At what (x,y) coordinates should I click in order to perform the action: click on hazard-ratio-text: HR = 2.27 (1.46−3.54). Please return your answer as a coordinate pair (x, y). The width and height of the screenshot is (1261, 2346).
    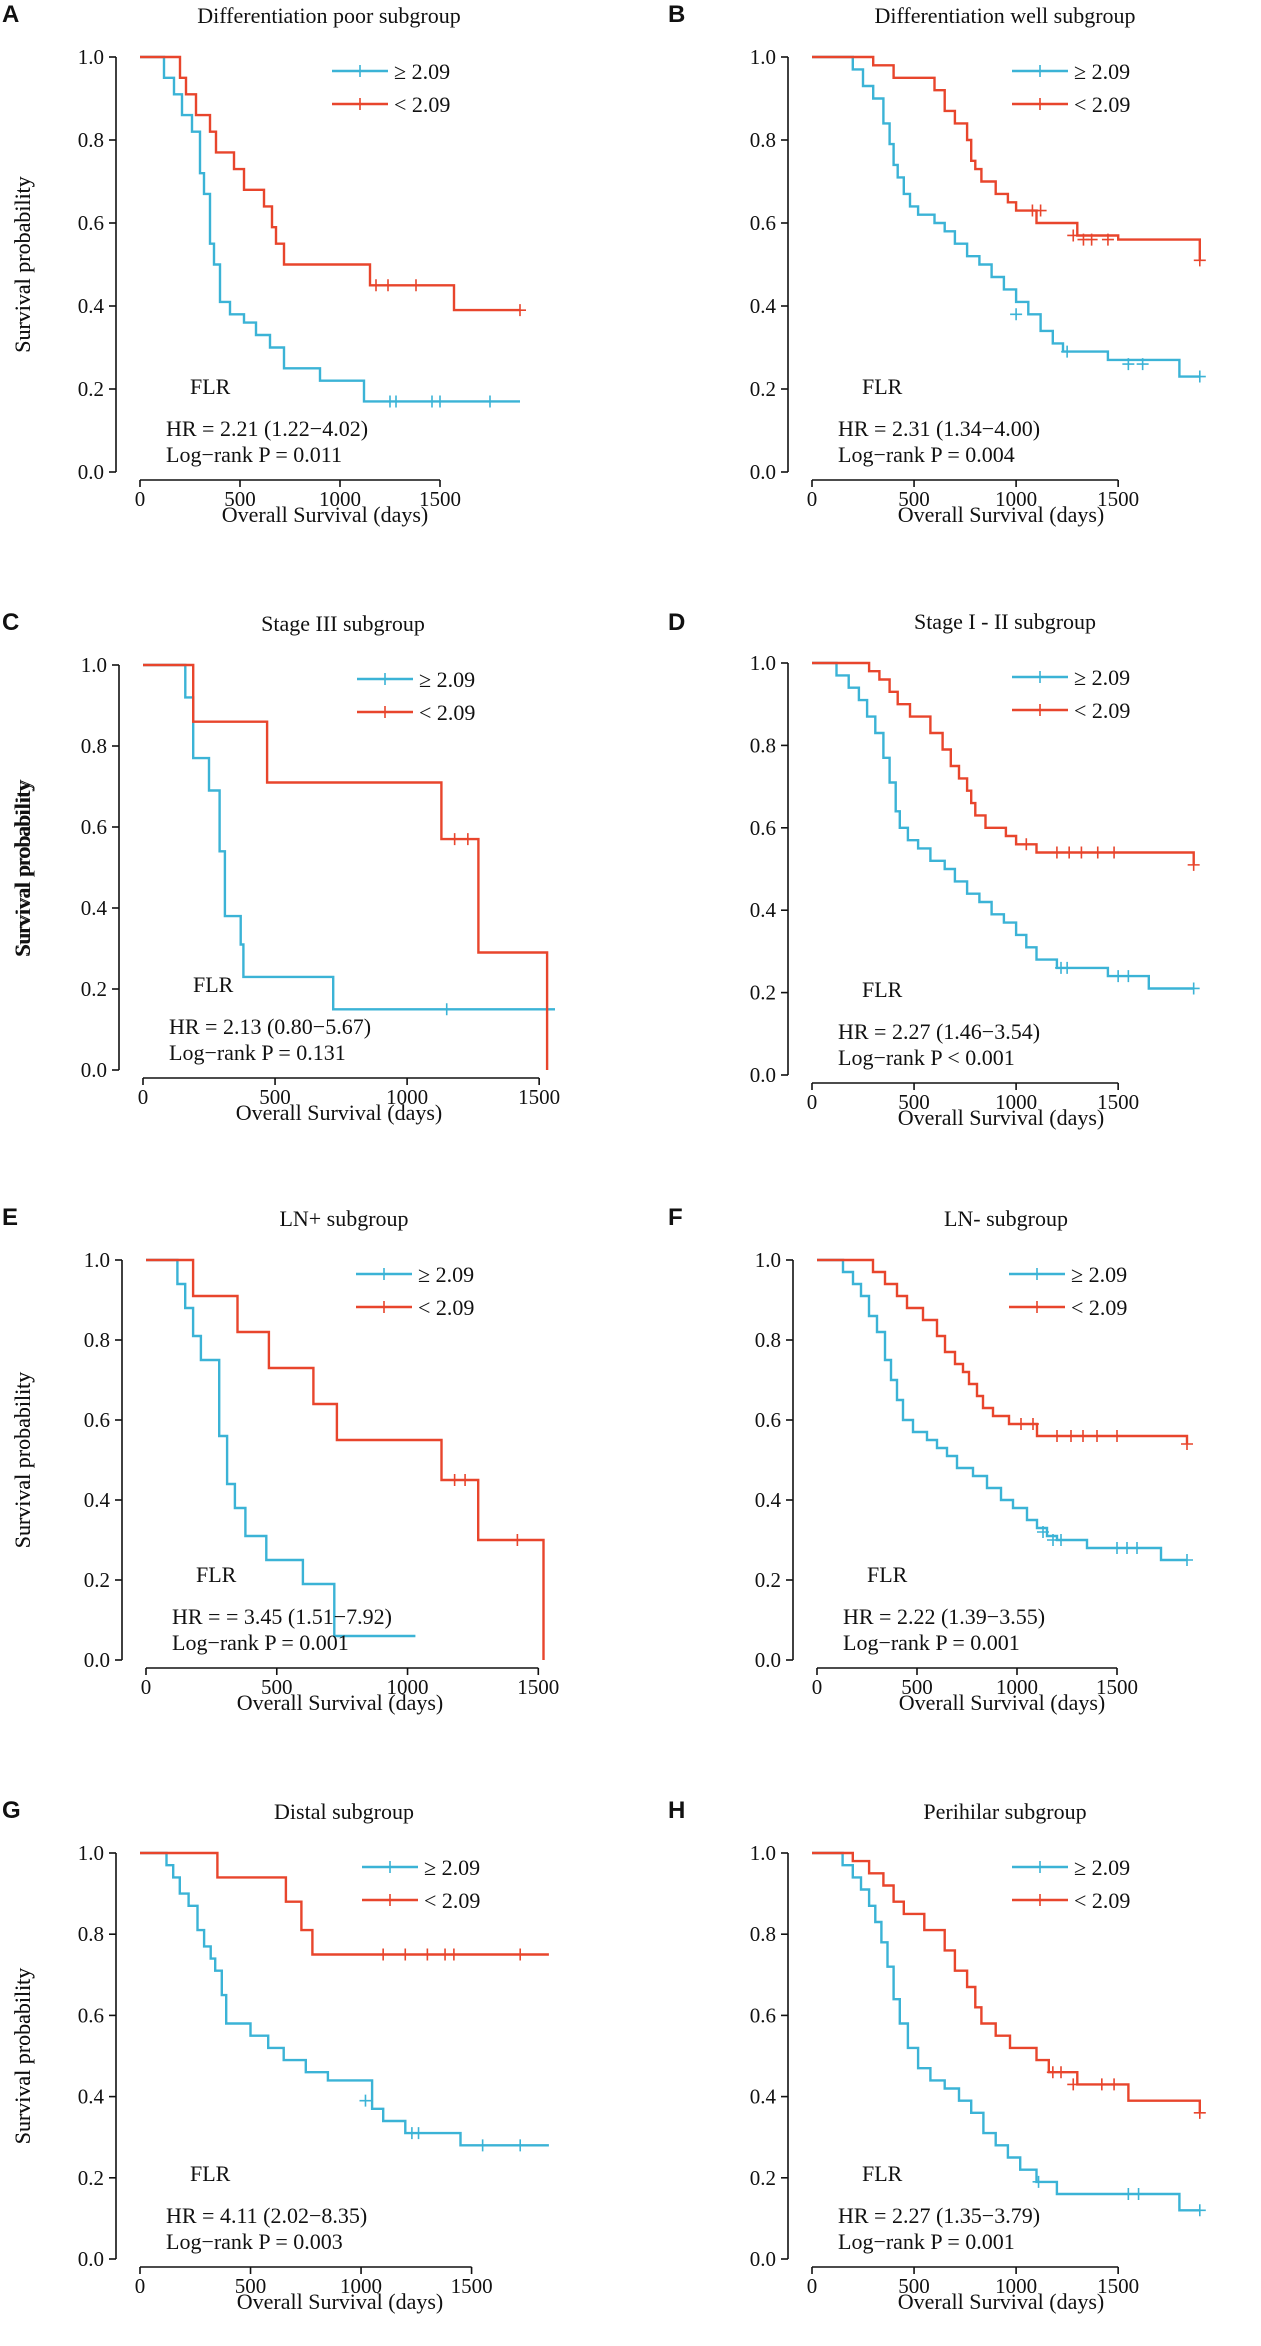
    Looking at the image, I should click on (939, 1031).